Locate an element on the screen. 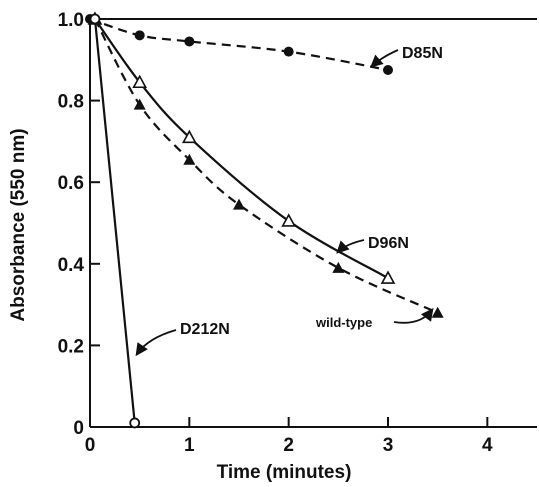 This screenshot has height=487, width=539. leader-arrow-d85n is located at coordinates (384, 58).